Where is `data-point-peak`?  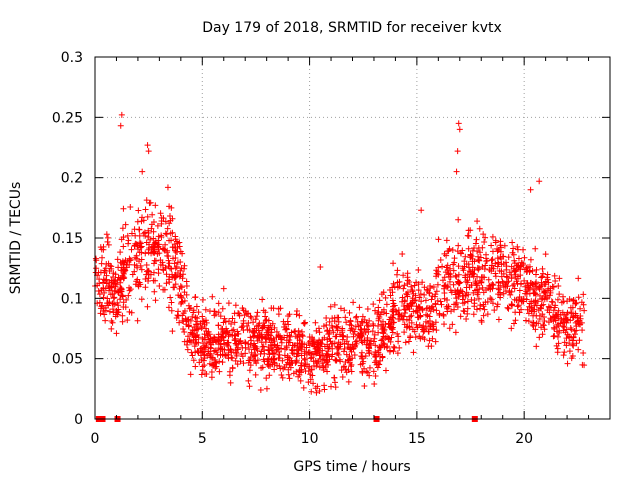
data-point-peak is located at coordinates (120, 125).